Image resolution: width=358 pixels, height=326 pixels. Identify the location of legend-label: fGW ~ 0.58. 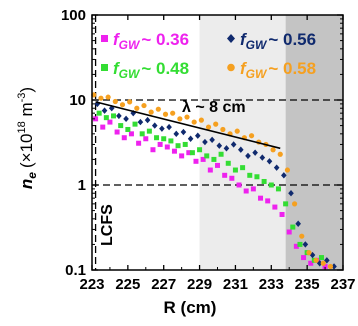
(278, 70).